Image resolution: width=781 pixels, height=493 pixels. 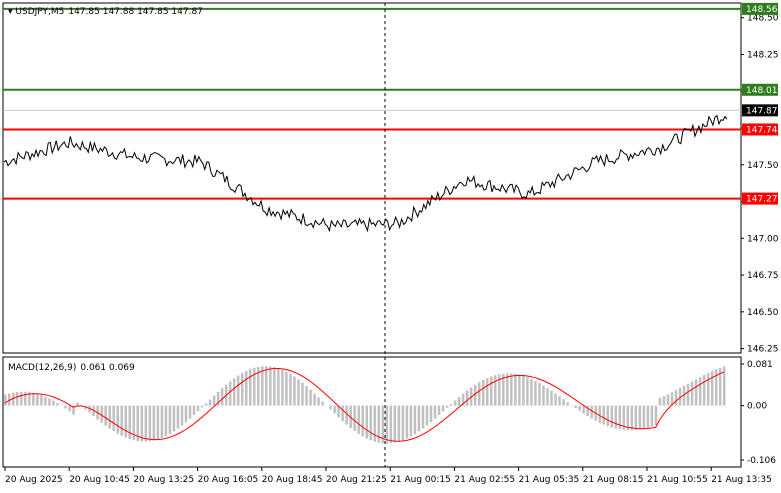 What do you see at coordinates (763, 276) in the screenshot?
I see `price-tick-label: 146.75` at bounding box center [763, 276].